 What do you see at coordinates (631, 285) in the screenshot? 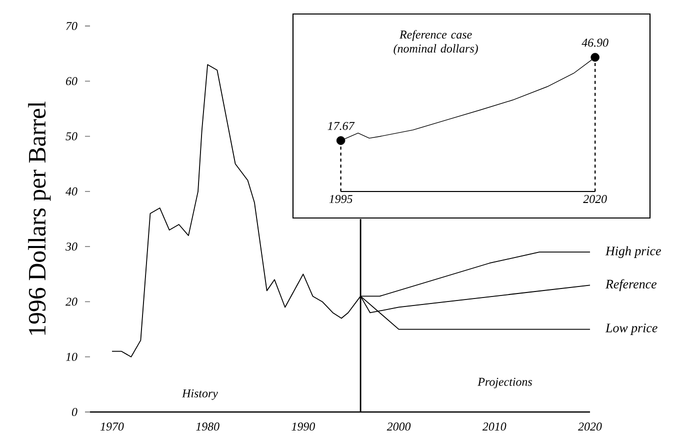
I see `series-label: Reference` at bounding box center [631, 285].